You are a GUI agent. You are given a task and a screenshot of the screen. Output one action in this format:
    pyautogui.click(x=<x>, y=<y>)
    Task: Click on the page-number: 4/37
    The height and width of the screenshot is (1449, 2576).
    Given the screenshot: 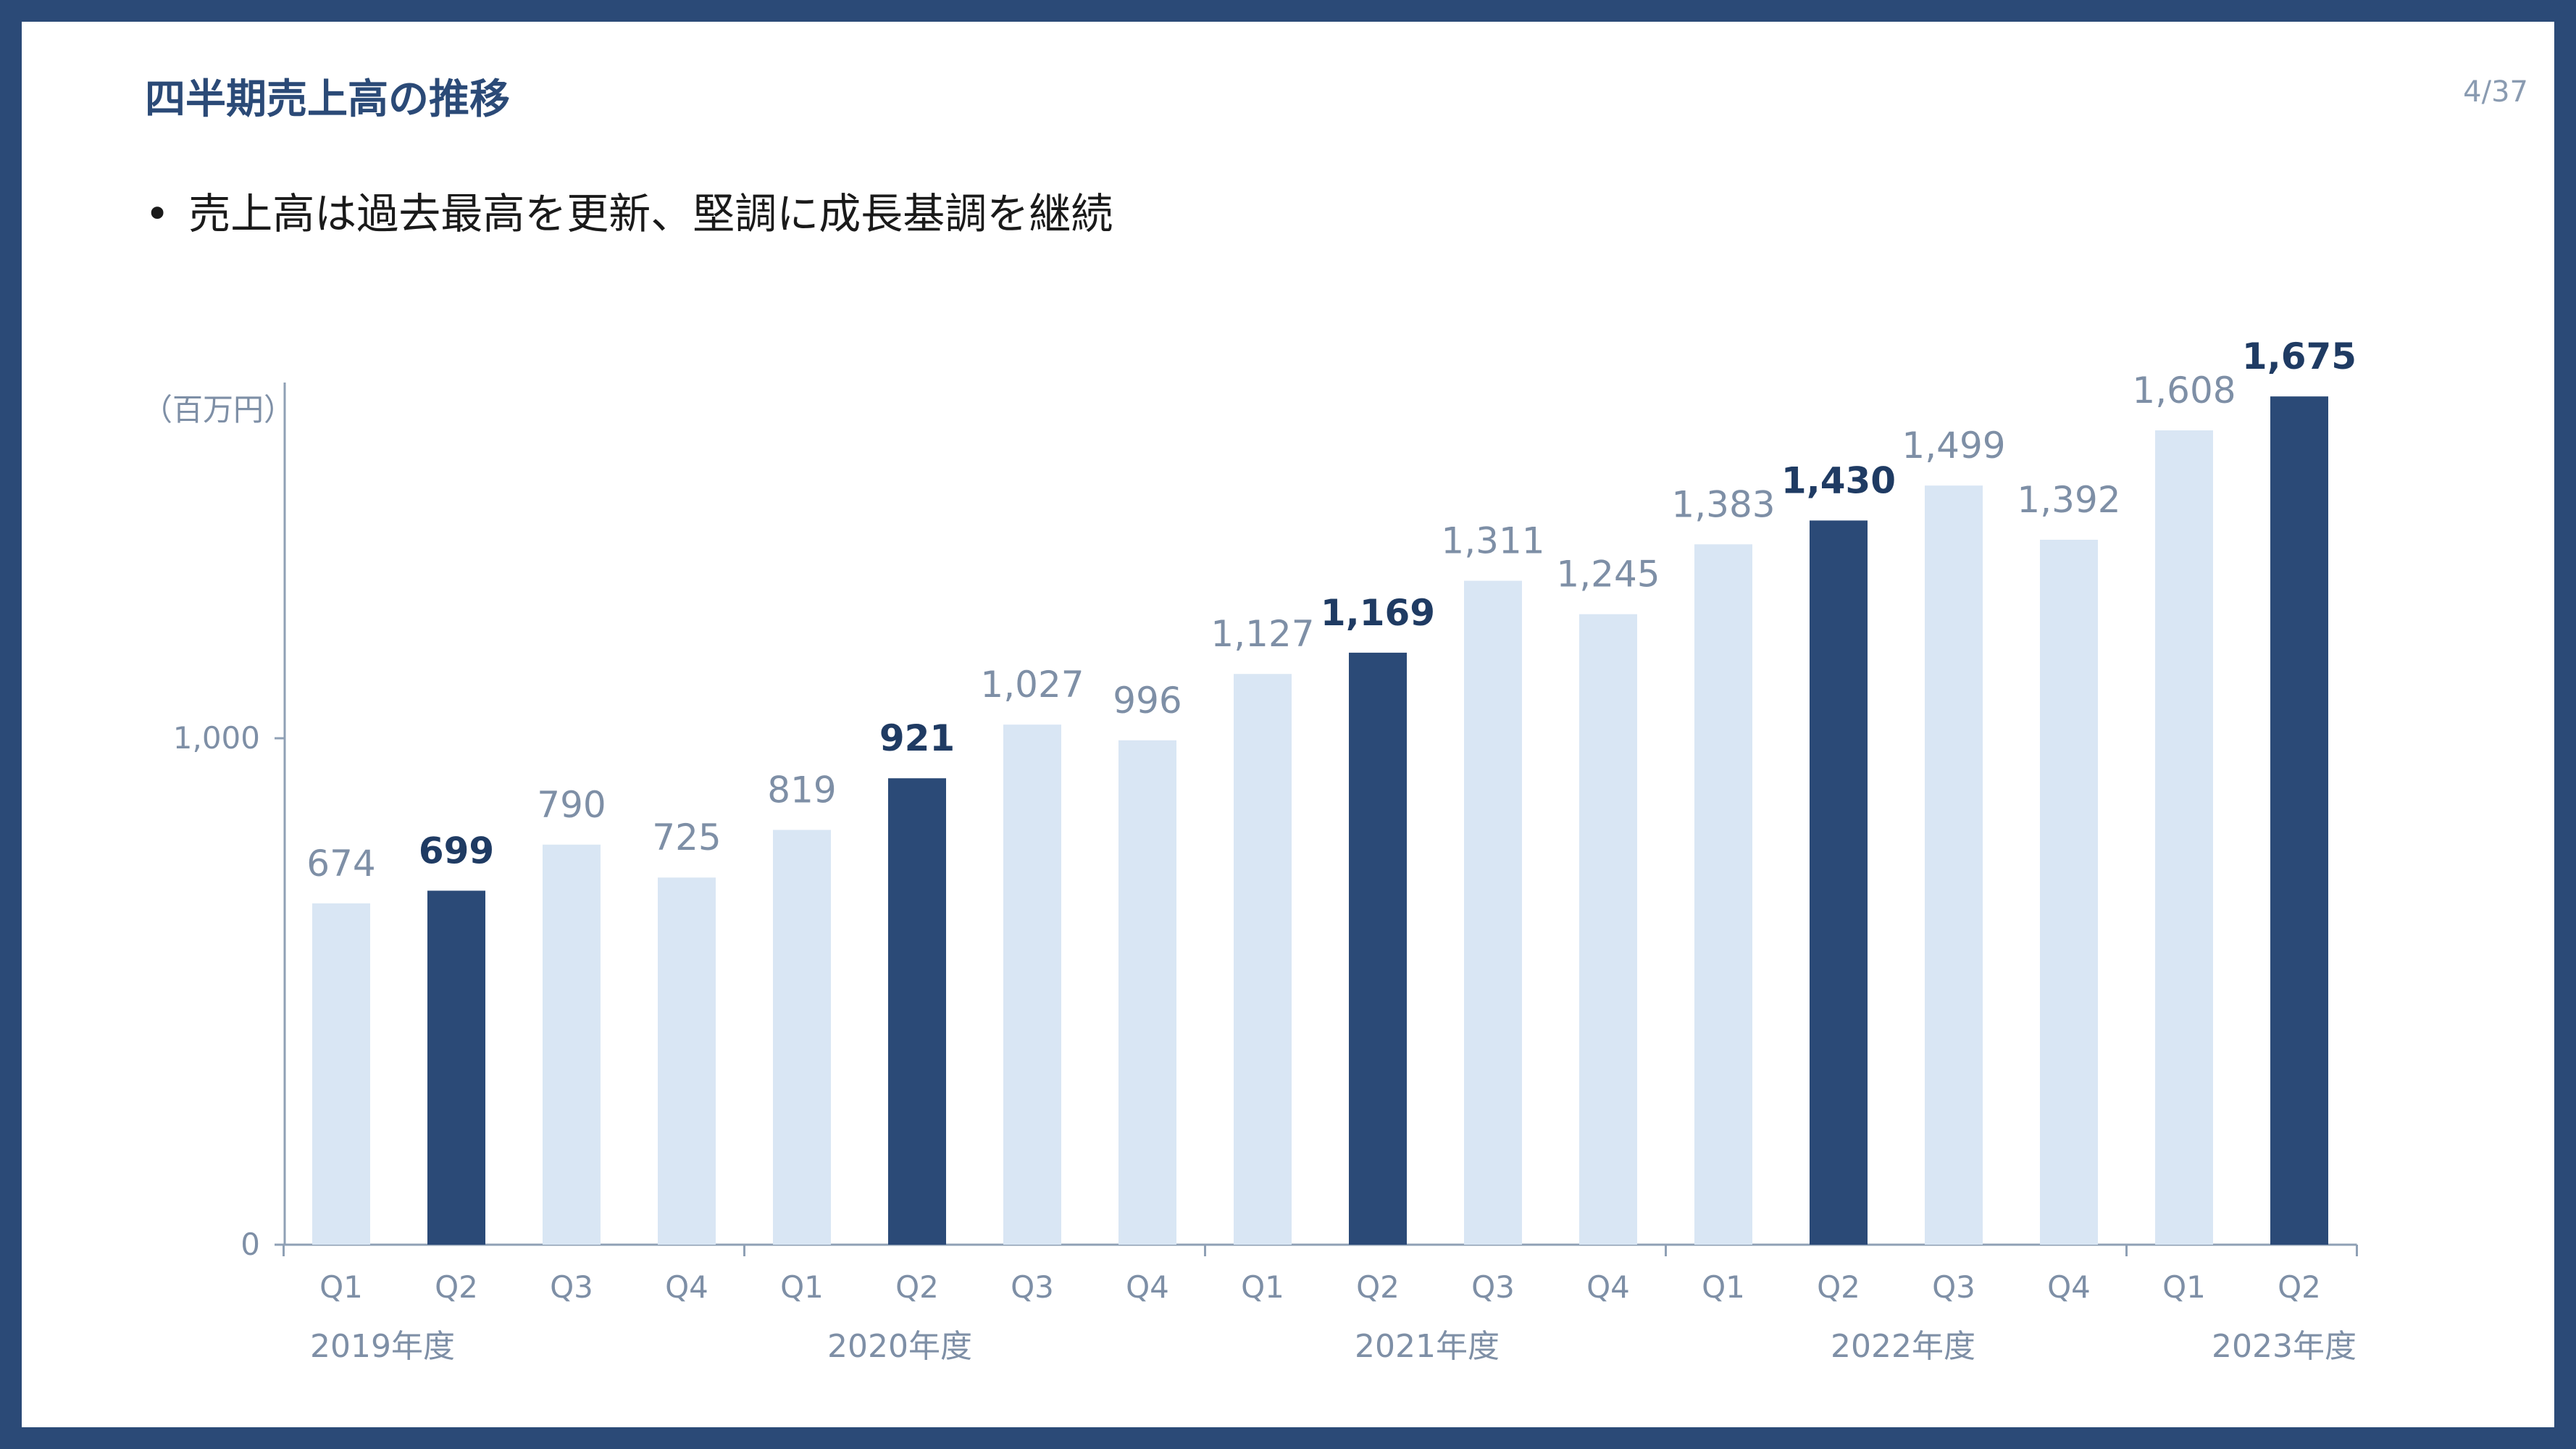 What is the action you would take?
    pyautogui.click(x=2495, y=92)
    